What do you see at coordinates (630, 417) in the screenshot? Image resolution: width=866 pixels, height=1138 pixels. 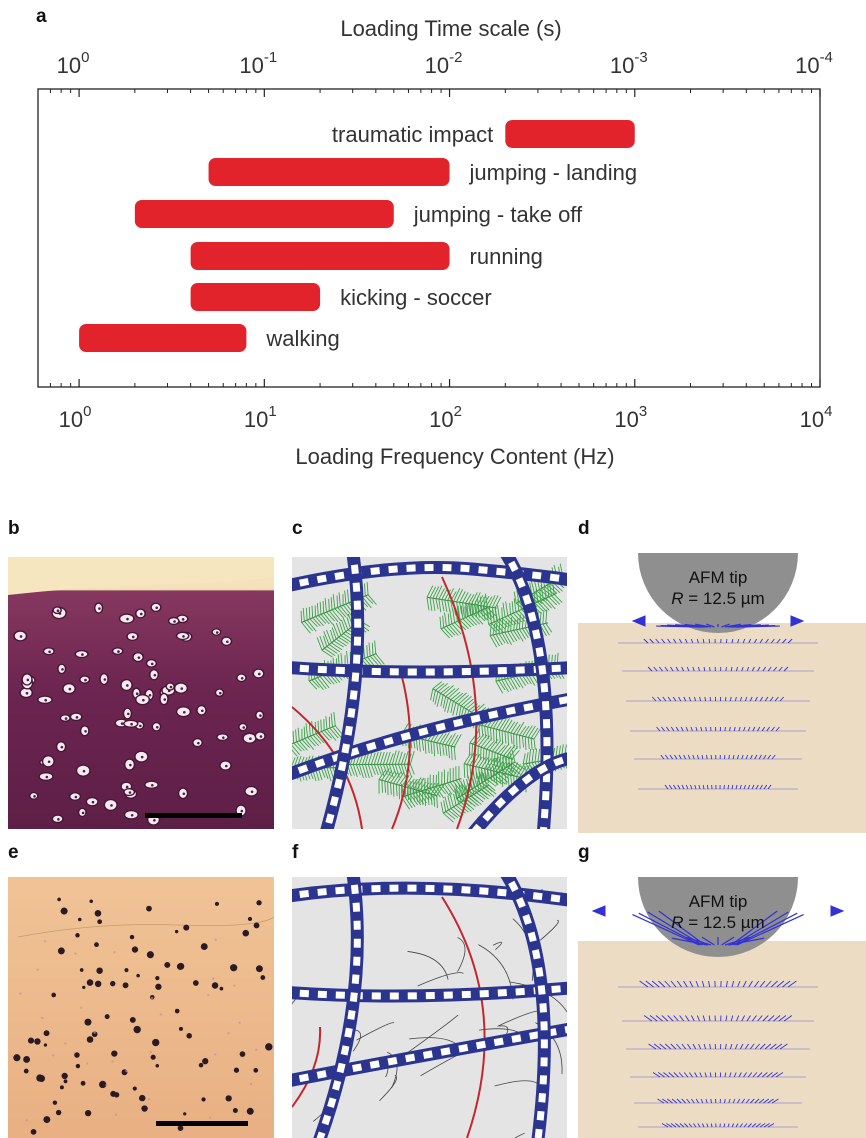 I see `x-tick-label: 10³` at bounding box center [630, 417].